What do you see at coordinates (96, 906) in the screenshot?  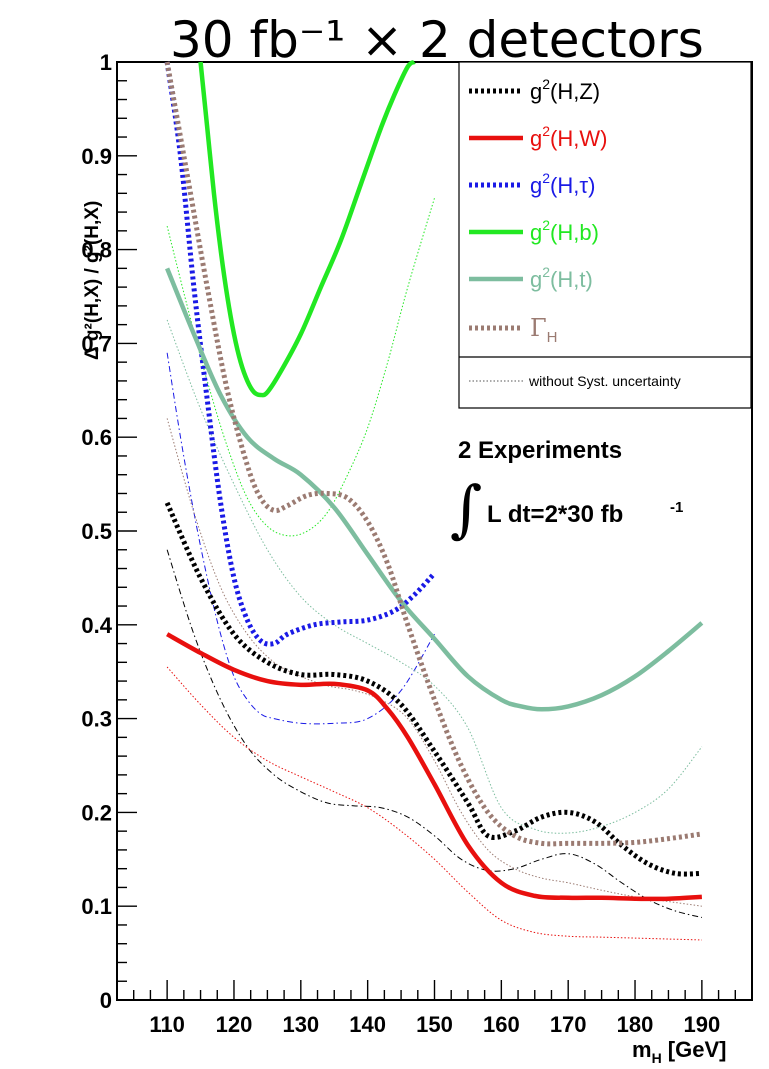 I see `y-tick-label: 0.1` at bounding box center [96, 906].